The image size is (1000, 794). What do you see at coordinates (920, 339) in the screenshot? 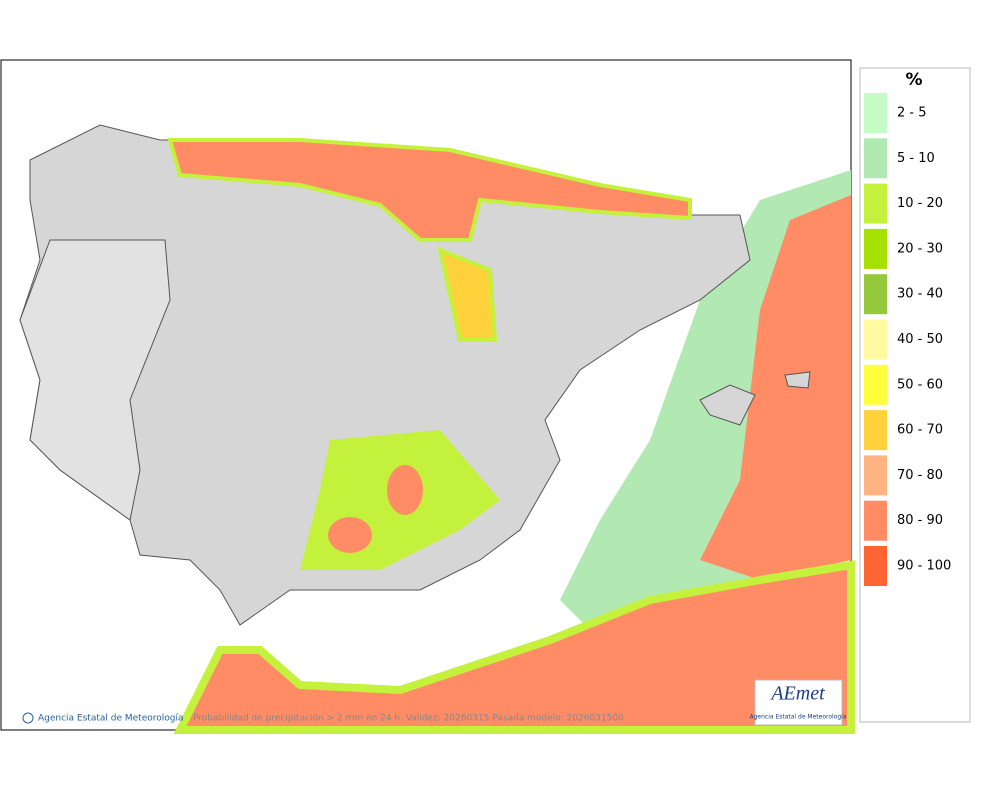
I see `legend-label: 40 - 50` at bounding box center [920, 339].